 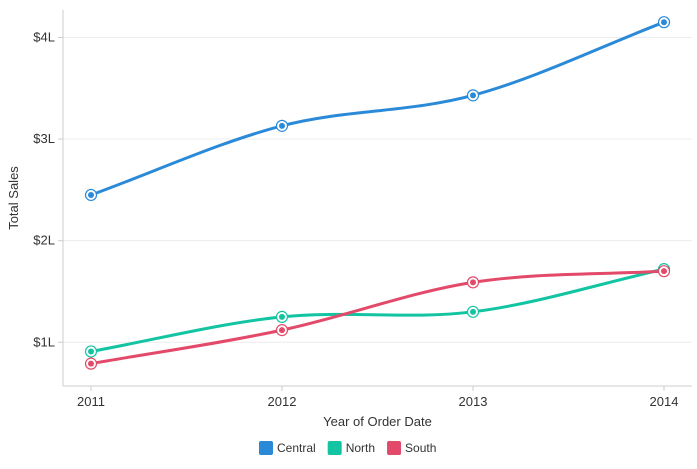 What do you see at coordinates (44, 138) in the screenshot?
I see `y-tick-label: $3L` at bounding box center [44, 138].